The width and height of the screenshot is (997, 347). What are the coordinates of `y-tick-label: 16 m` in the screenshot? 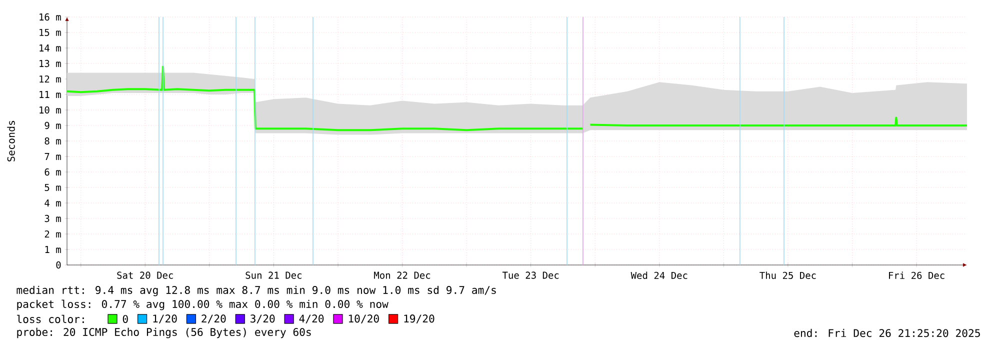 It's located at (50, 17).